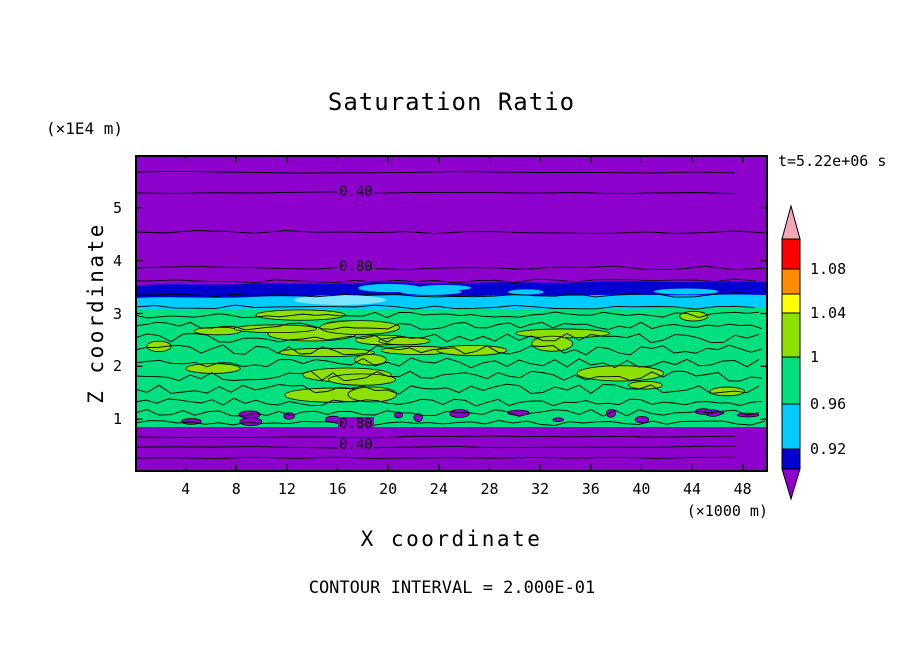 The height and width of the screenshot is (654, 904). Describe the element at coordinates (186, 489) in the screenshot. I see `x-tick-label: 4` at that location.